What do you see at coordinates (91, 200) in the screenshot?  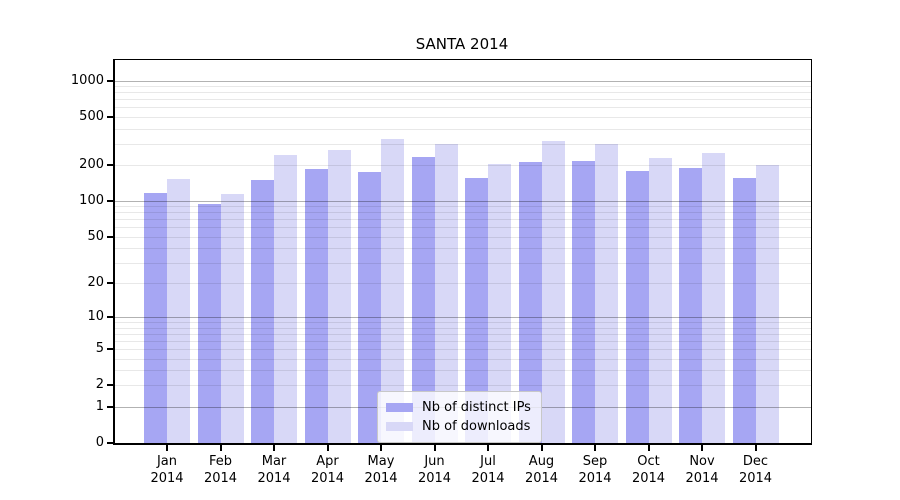 I see `y-tick-label: 100` at bounding box center [91, 200].